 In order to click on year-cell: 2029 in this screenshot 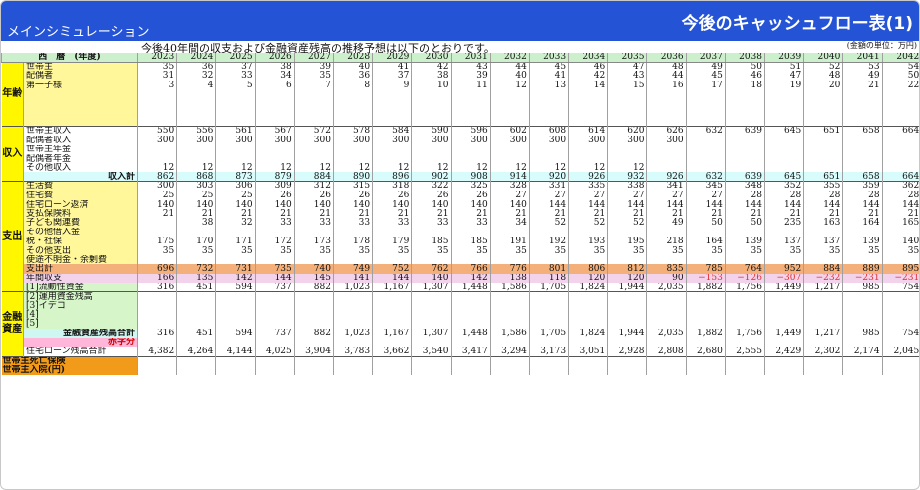, I will do `click(392, 58)`.